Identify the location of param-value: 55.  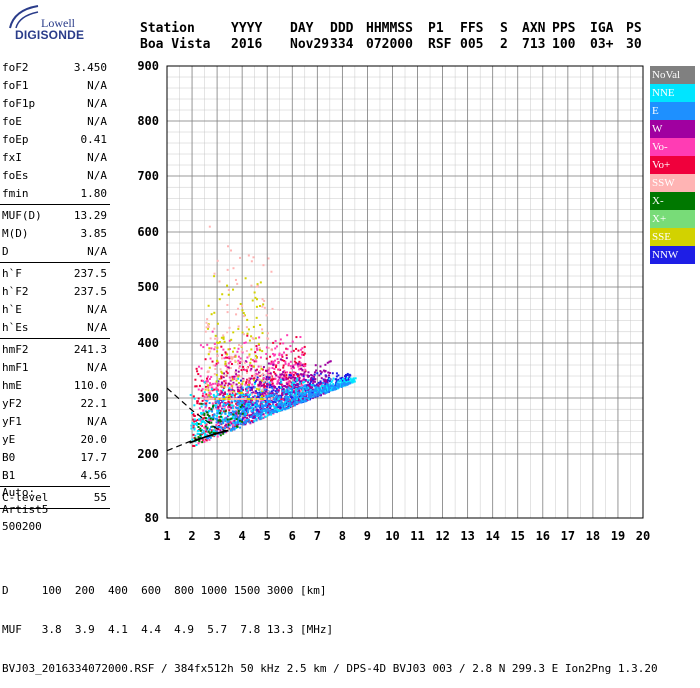
(100, 497).